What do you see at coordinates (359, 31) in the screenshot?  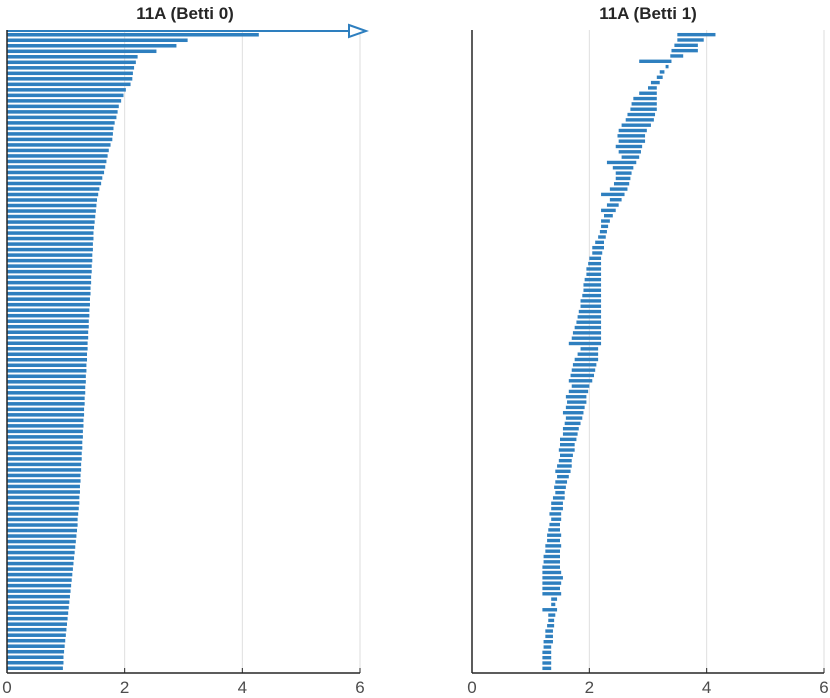 I see `infinite-arrow-icon` at bounding box center [359, 31].